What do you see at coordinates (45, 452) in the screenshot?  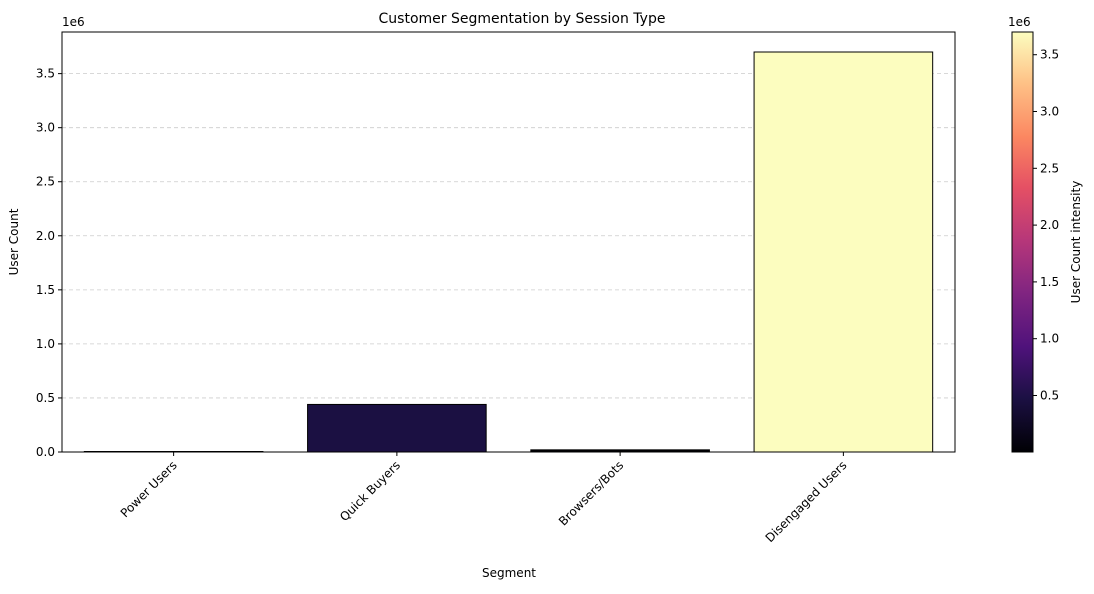 I see `y-tick-label: 0.0` at bounding box center [45, 452].